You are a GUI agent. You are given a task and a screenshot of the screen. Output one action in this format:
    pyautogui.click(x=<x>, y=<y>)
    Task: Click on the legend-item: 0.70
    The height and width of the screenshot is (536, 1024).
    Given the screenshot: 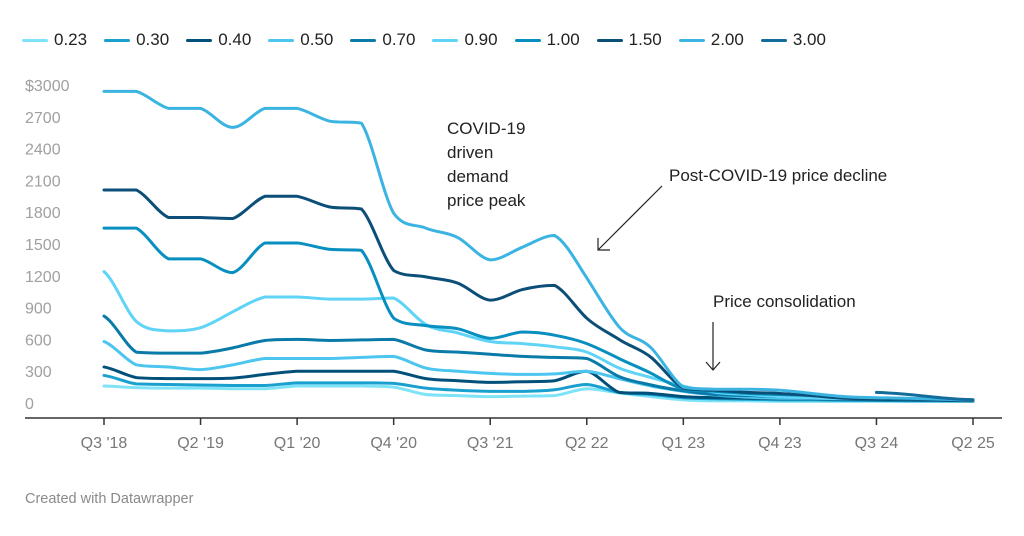 What is the action you would take?
    pyautogui.click(x=382, y=40)
    